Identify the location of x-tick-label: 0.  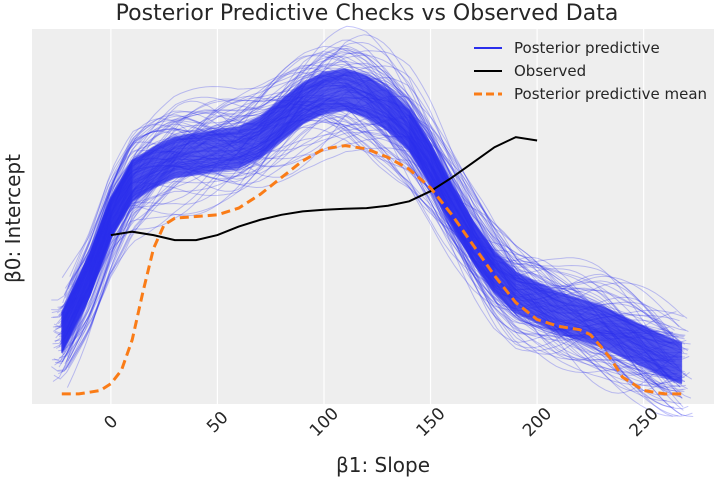
(111, 423).